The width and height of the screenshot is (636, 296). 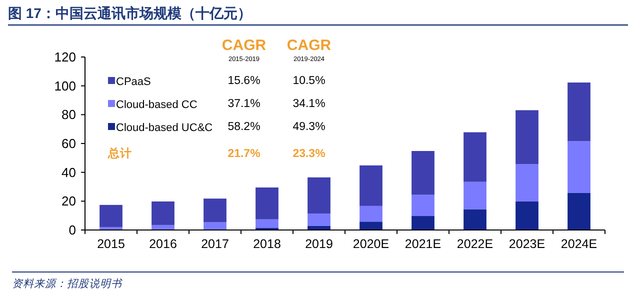 I want to click on y-tick-label: 100, so click(x=65, y=86).